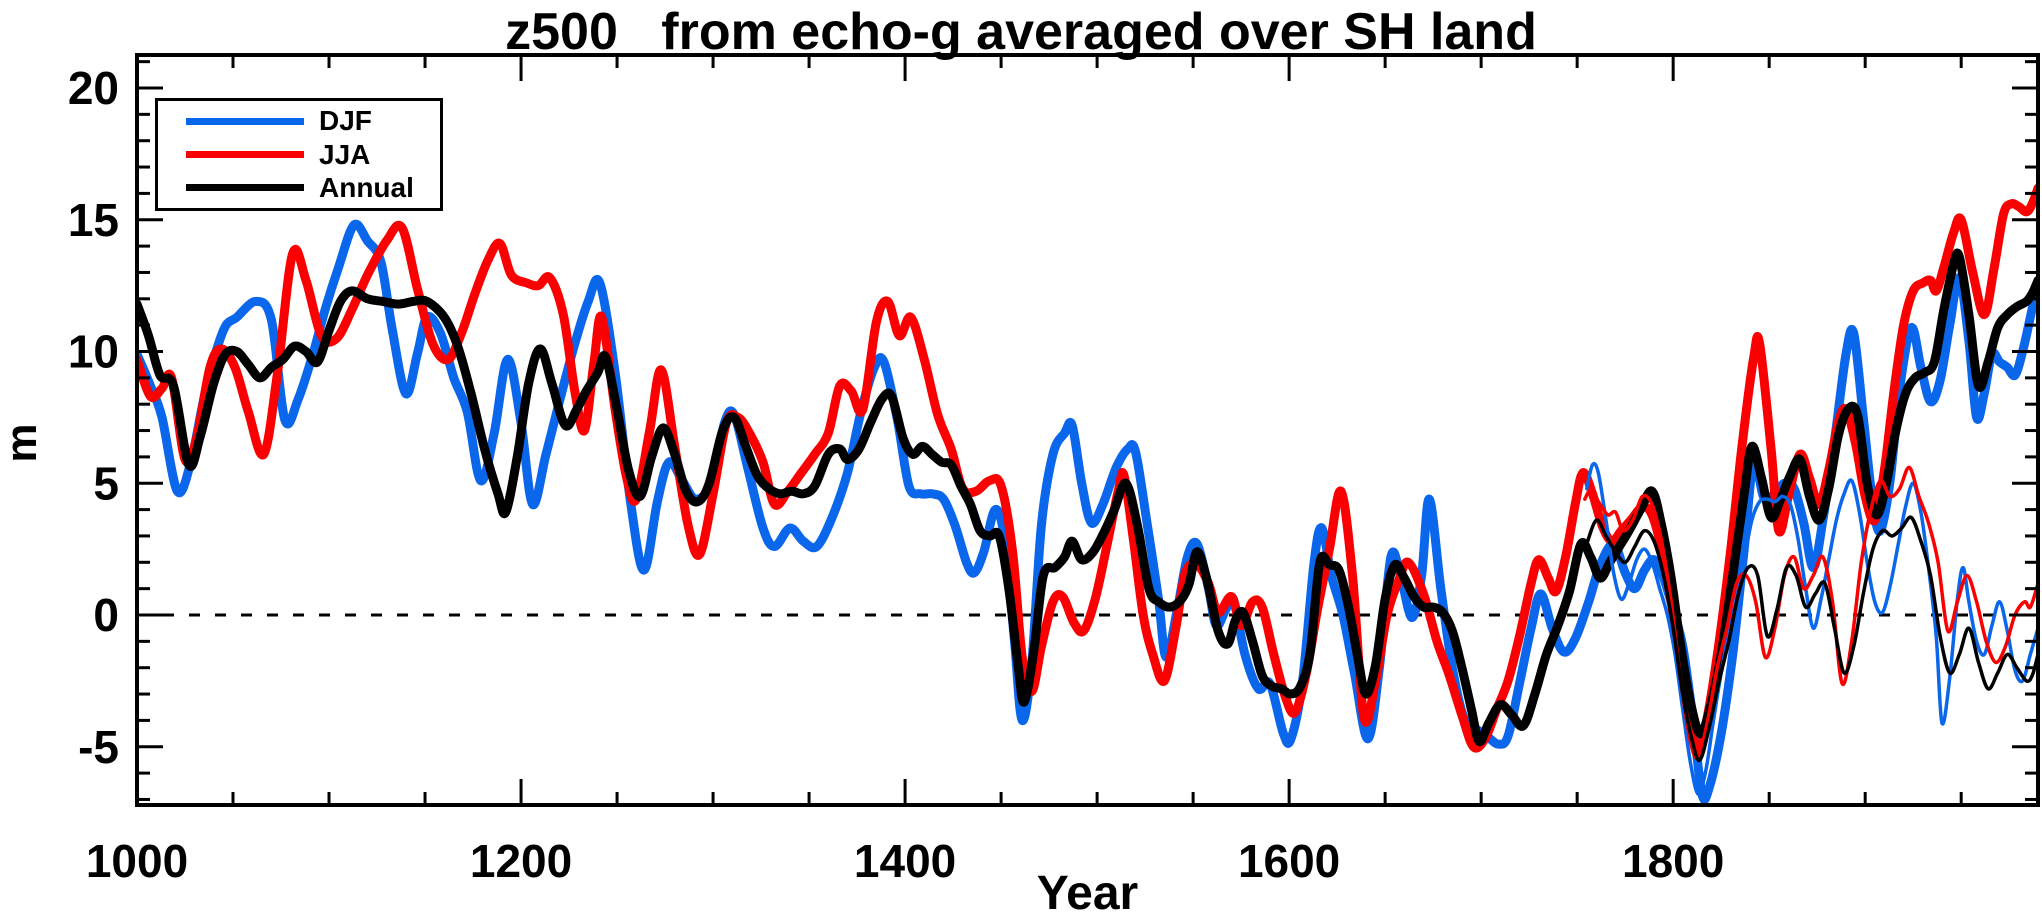  Describe the element at coordinates (521, 861) in the screenshot. I see `x-tick-label-1200: 1200` at that location.